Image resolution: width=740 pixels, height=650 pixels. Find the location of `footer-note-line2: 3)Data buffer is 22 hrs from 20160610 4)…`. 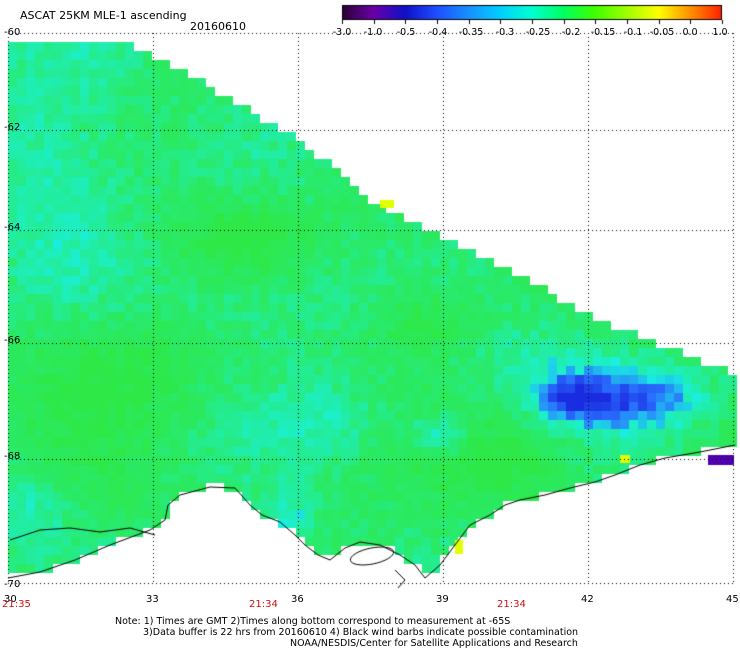

footer-note-line2: 3)Data buffer is 22 hrs from 20160610 4)… is located at coordinates (361, 632).